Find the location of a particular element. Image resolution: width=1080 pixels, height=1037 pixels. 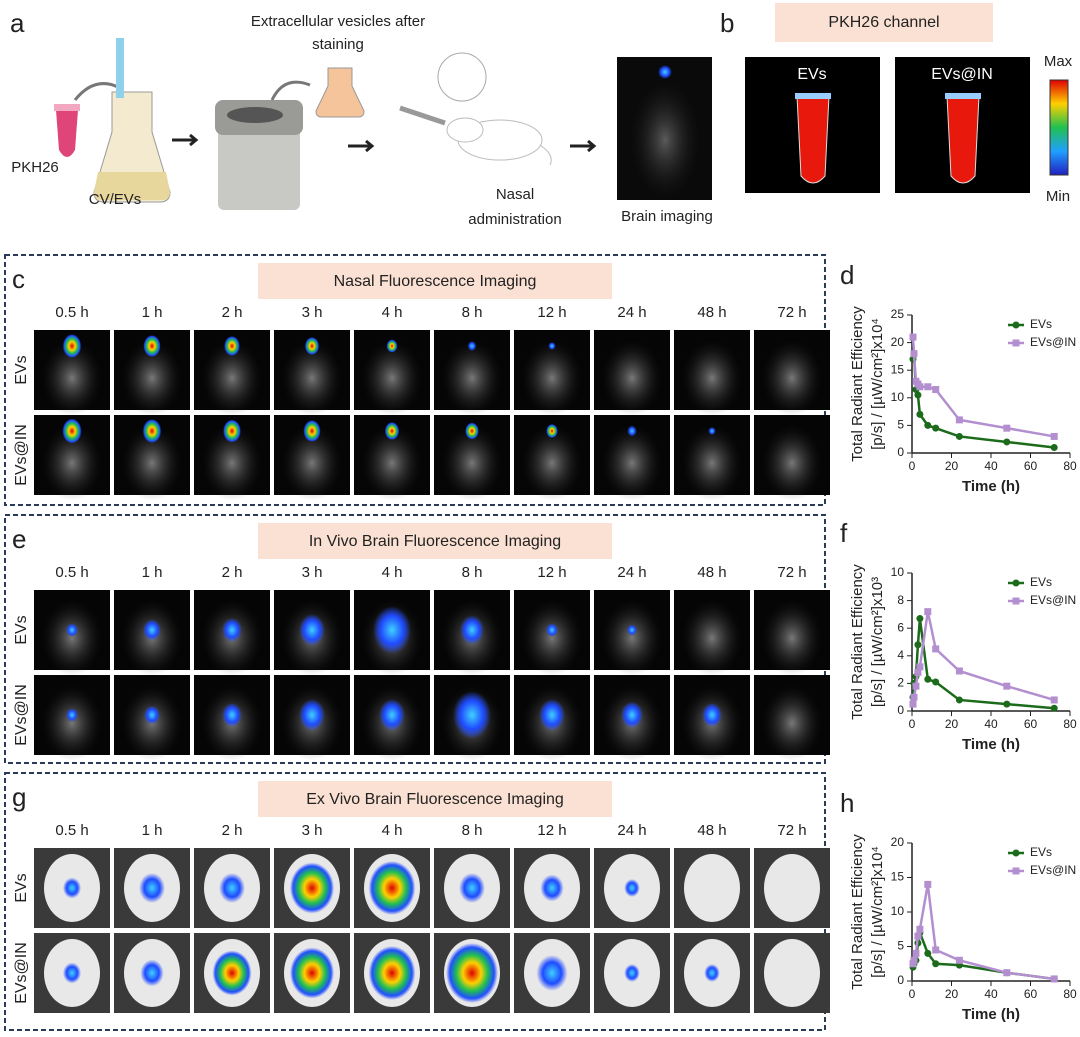

y-tick-label: 4 is located at coordinates (900, 655).